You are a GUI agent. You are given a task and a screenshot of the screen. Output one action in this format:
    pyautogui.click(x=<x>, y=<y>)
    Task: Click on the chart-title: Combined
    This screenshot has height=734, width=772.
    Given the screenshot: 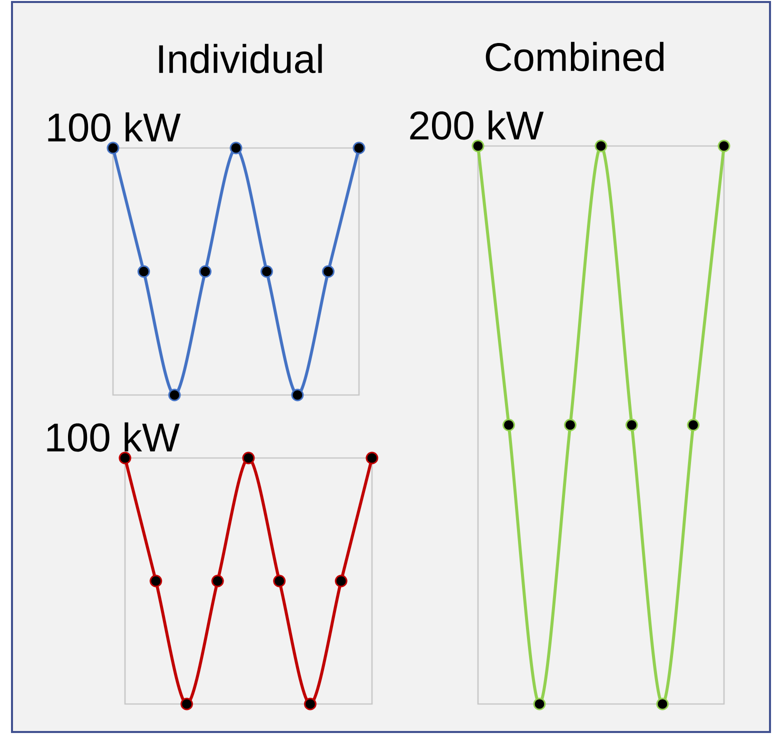 What is the action you would take?
    pyautogui.click(x=575, y=57)
    